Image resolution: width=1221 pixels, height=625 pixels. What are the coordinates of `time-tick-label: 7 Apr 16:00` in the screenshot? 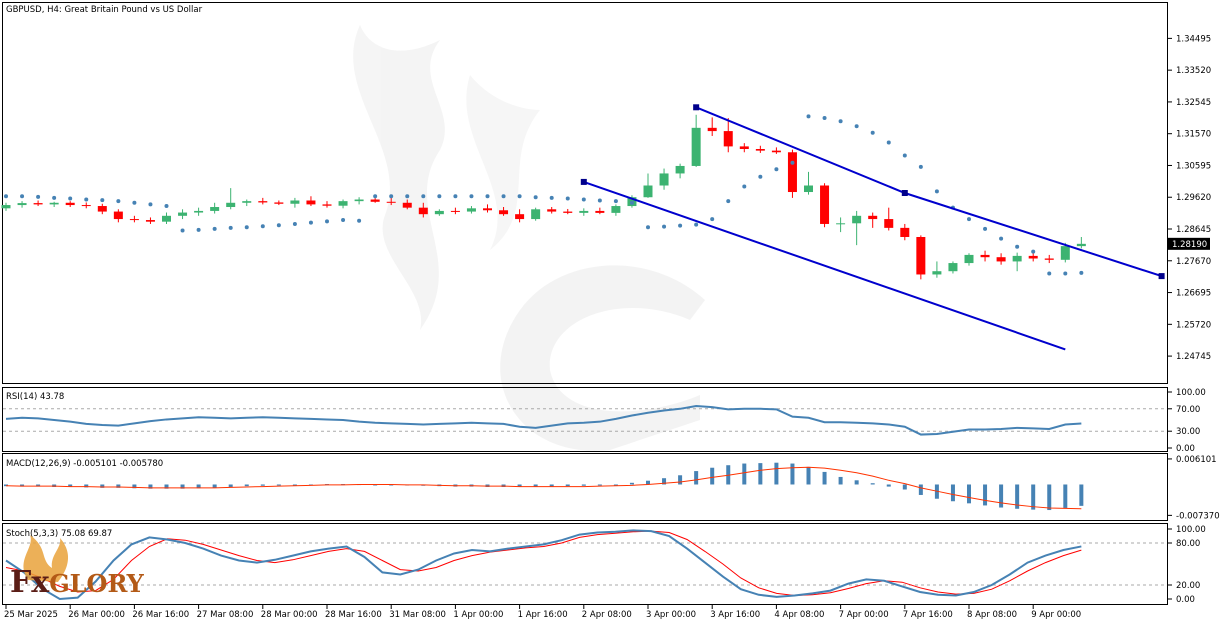 It's located at (928, 615).